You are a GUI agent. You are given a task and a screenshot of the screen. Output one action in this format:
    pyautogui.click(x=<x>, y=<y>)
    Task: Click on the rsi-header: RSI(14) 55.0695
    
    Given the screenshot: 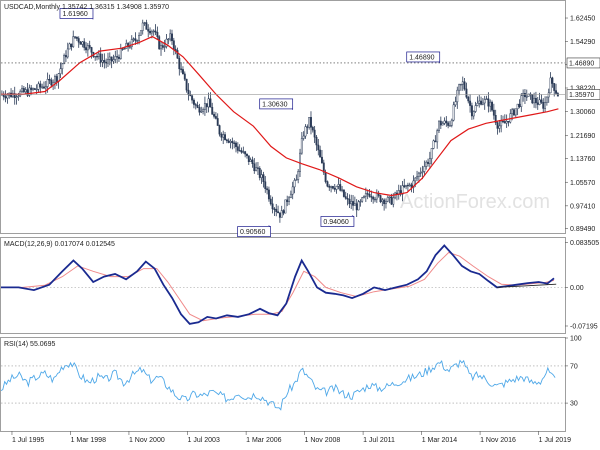 What is the action you would take?
    pyautogui.click(x=29, y=344)
    